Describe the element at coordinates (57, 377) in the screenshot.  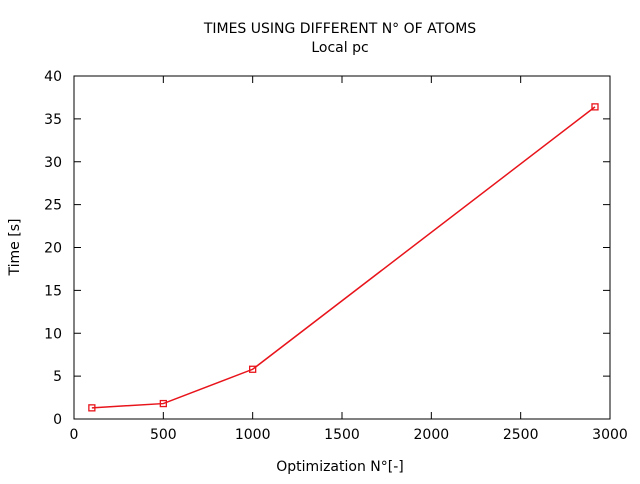
I see `y-tick-label: 5` at that location.